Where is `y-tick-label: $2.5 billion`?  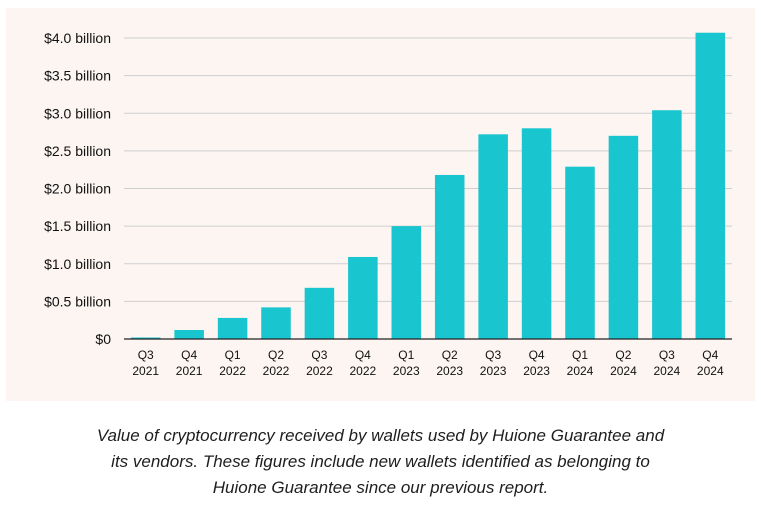 y-tick-label: $2.5 billion is located at coordinates (77, 151).